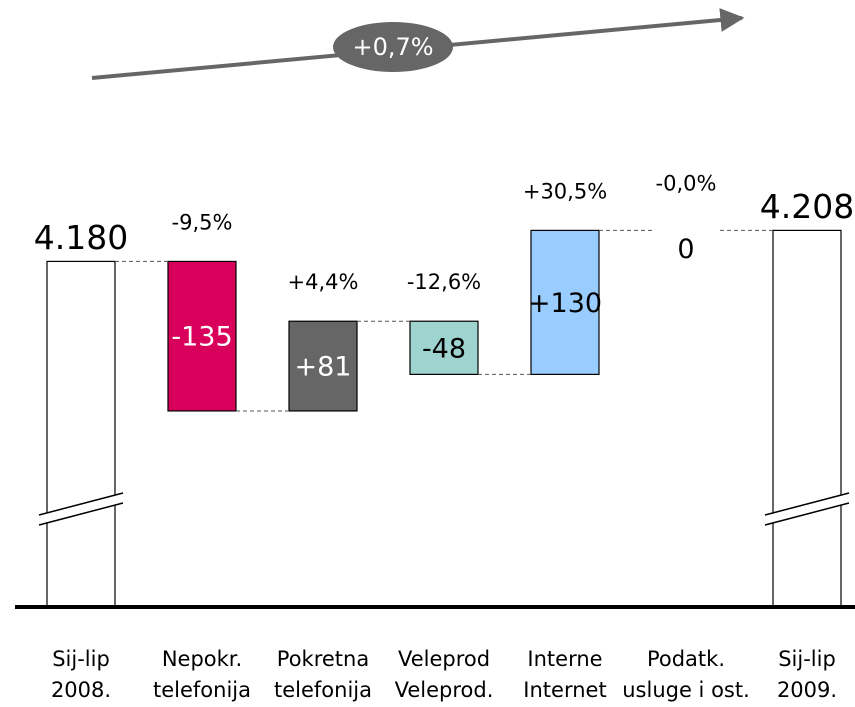 This screenshot has height=707, width=855. I want to click on x-tick-label: Pokretna telefonija, so click(323, 674).